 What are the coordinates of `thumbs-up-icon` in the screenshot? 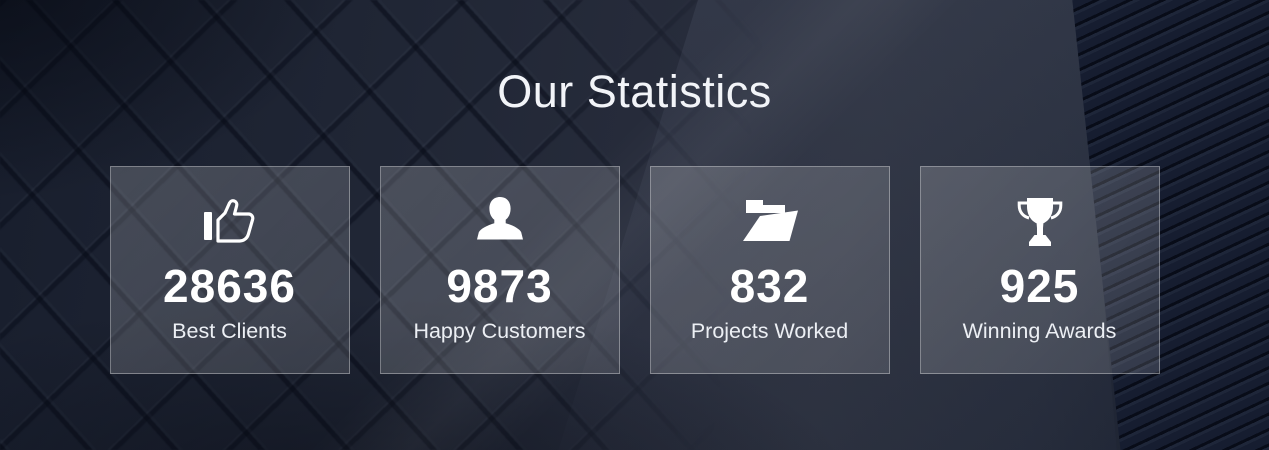 It's located at (230, 221).